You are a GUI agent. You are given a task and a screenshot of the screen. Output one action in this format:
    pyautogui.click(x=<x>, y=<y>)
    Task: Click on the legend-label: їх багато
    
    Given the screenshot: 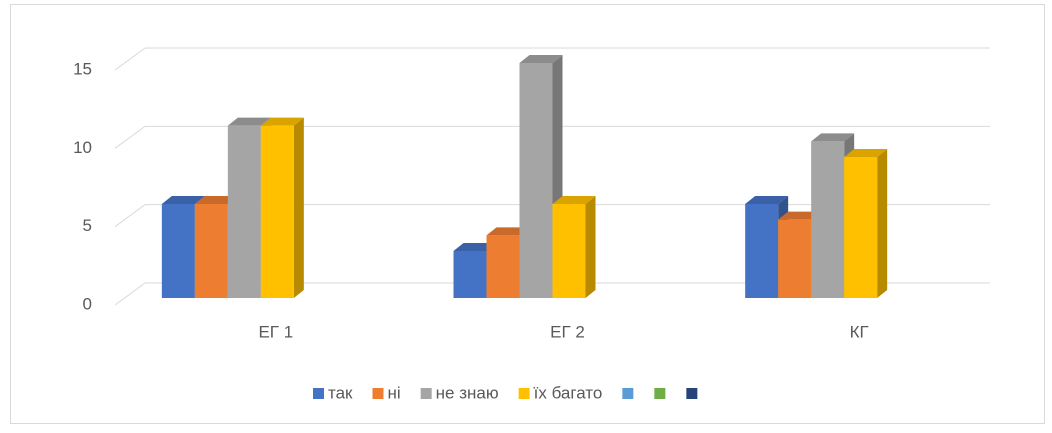 What is the action you would take?
    pyautogui.click(x=568, y=392)
    